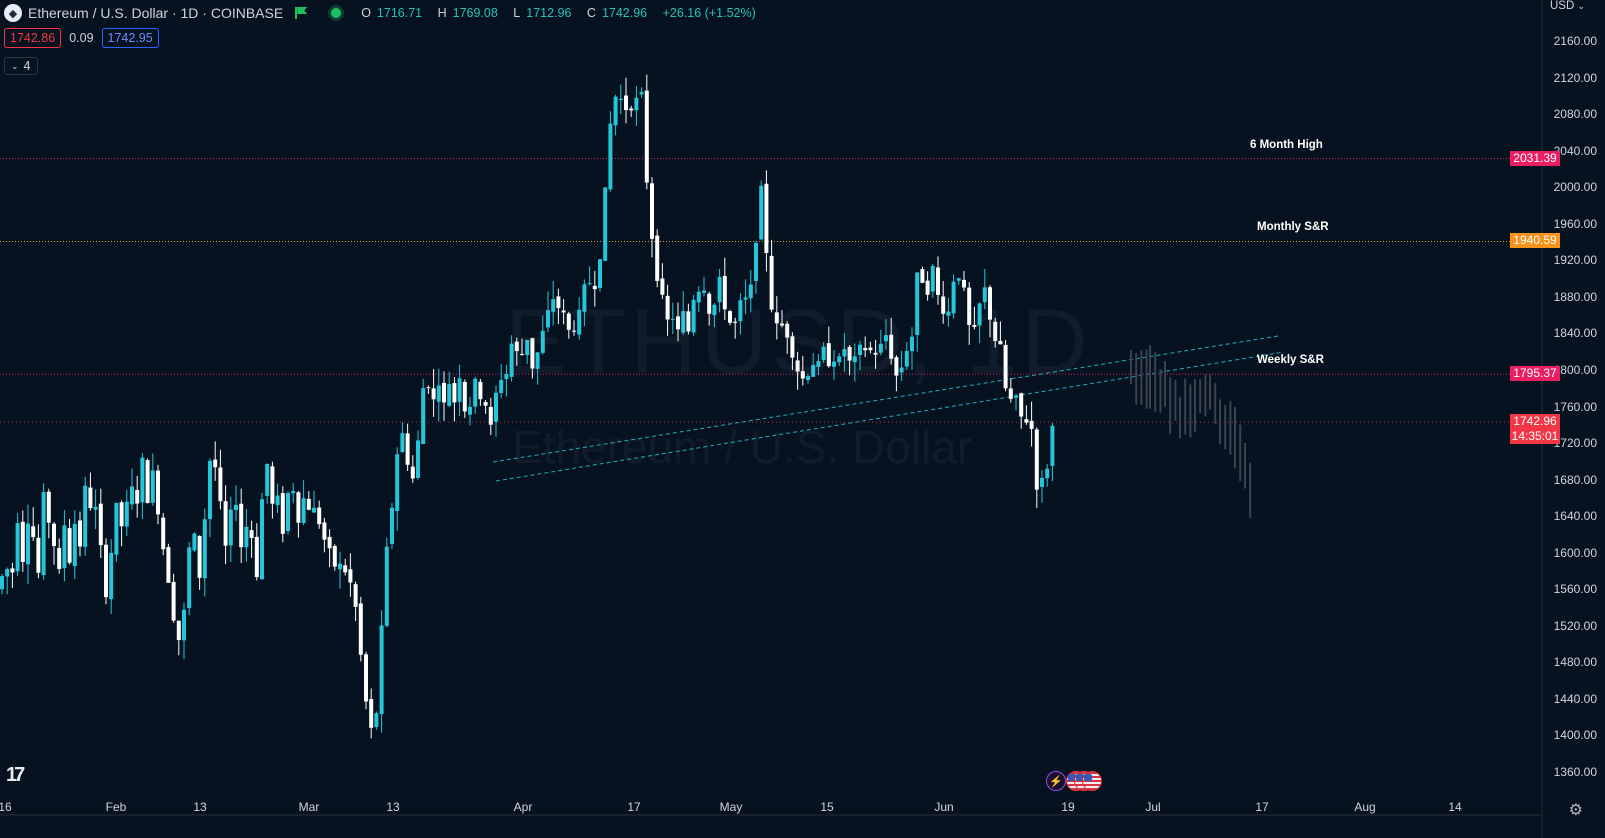  What do you see at coordinates (15, 775) in the screenshot?
I see `tradingview-logo-icon: 17` at bounding box center [15, 775].